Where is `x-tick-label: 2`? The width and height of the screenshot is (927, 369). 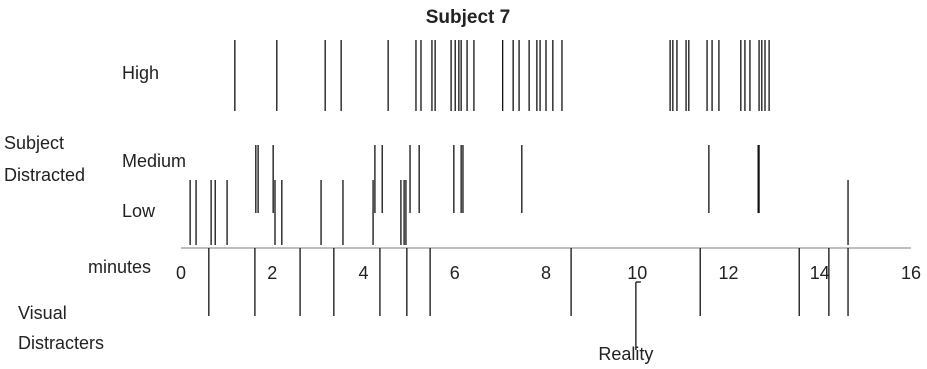 x-tick-label: 2 is located at coordinates (272, 273).